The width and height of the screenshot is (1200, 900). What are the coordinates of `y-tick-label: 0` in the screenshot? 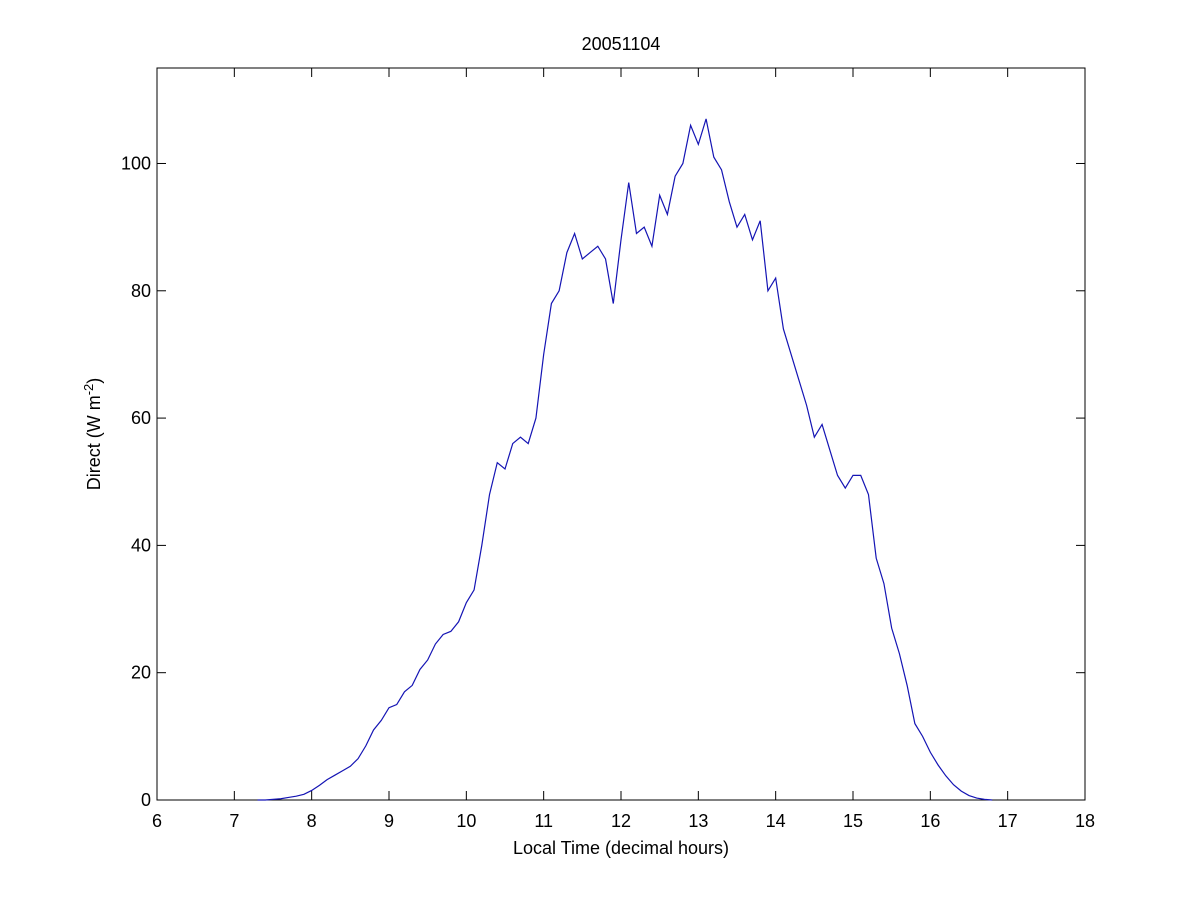 It's located at (146, 800).